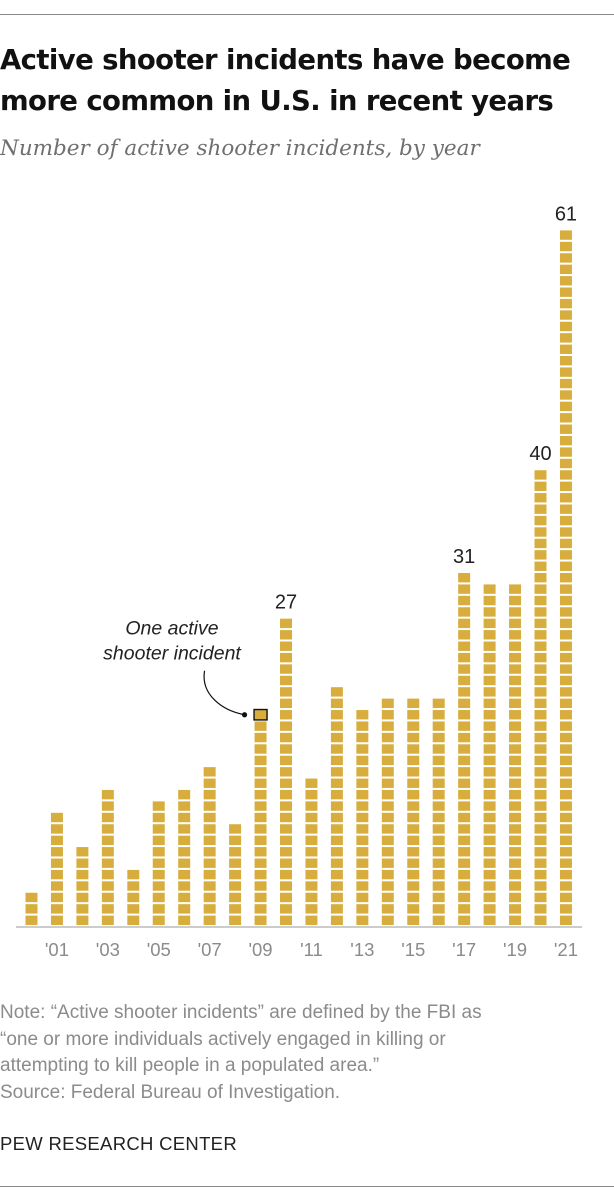 Image resolution: width=614 pixels, height=1200 pixels. I want to click on bar-2021, so click(565, 577).